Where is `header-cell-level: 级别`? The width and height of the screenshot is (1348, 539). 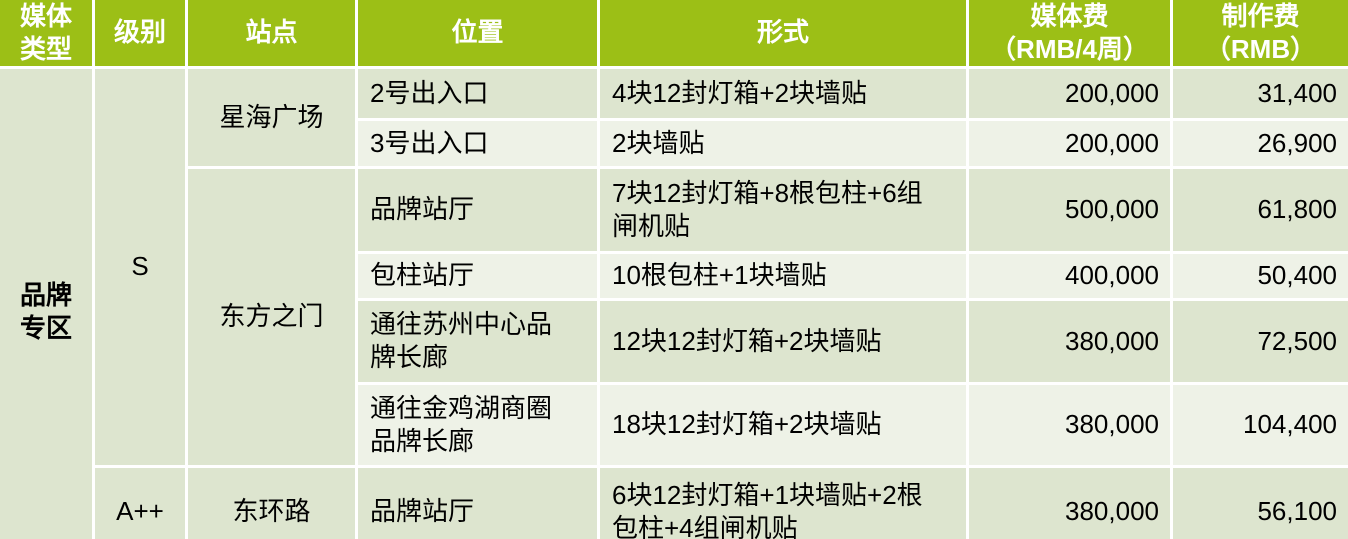
header-cell-level: 级别 is located at coordinates (140, 33).